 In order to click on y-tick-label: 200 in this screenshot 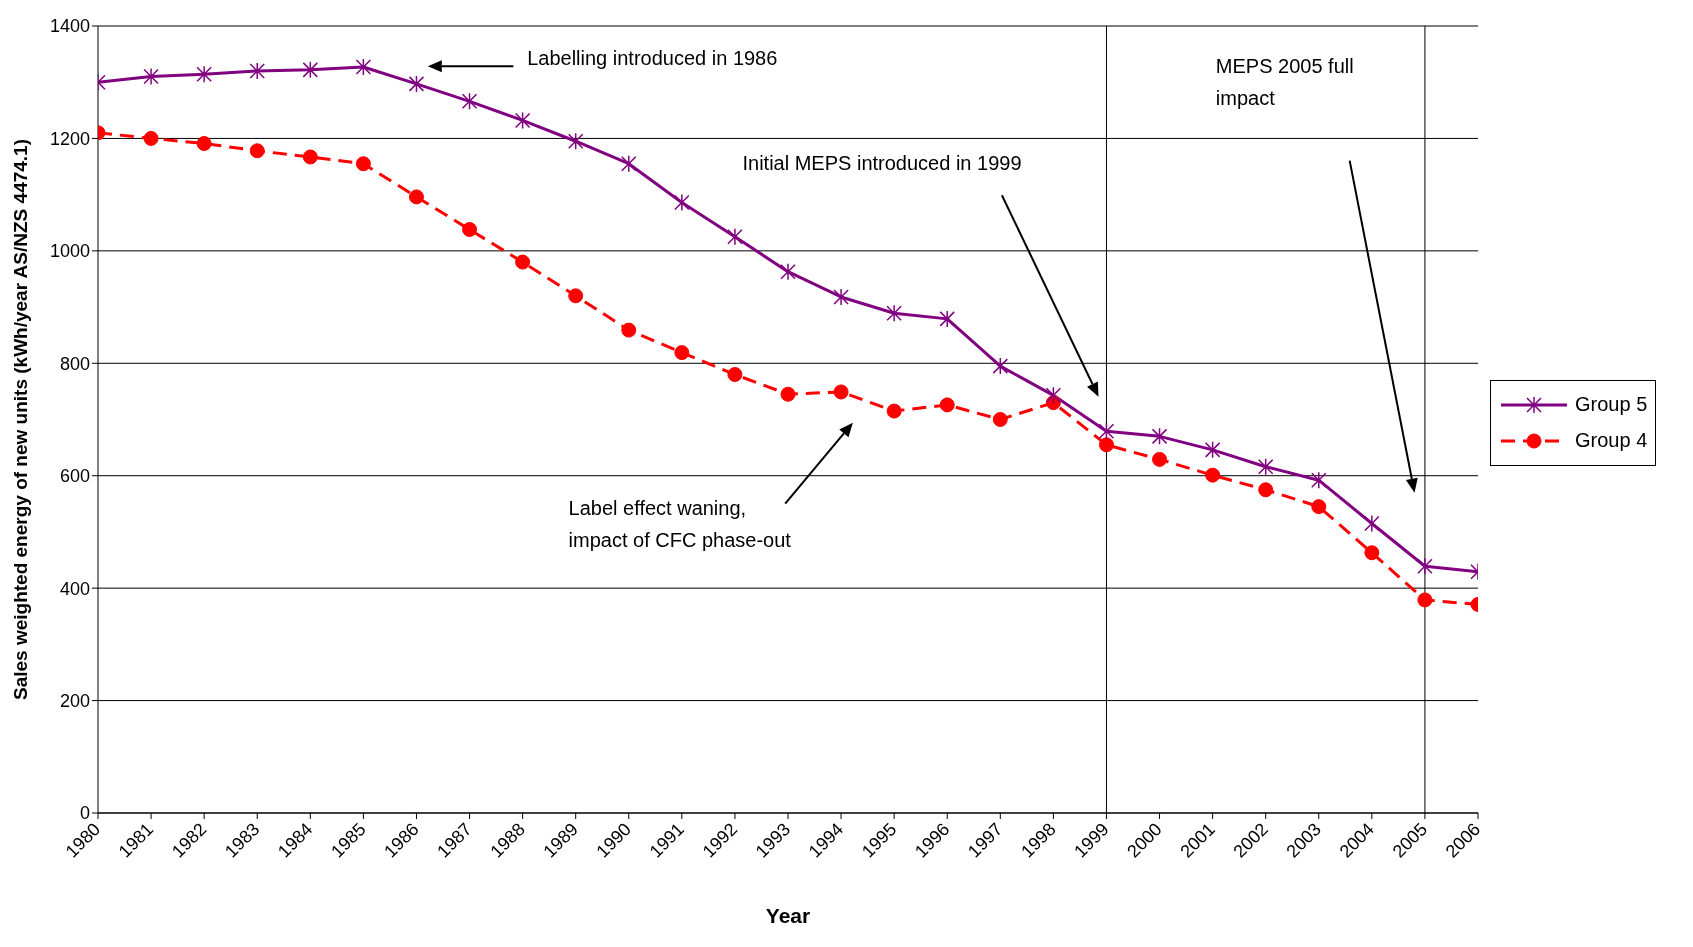, I will do `click(74, 700)`.